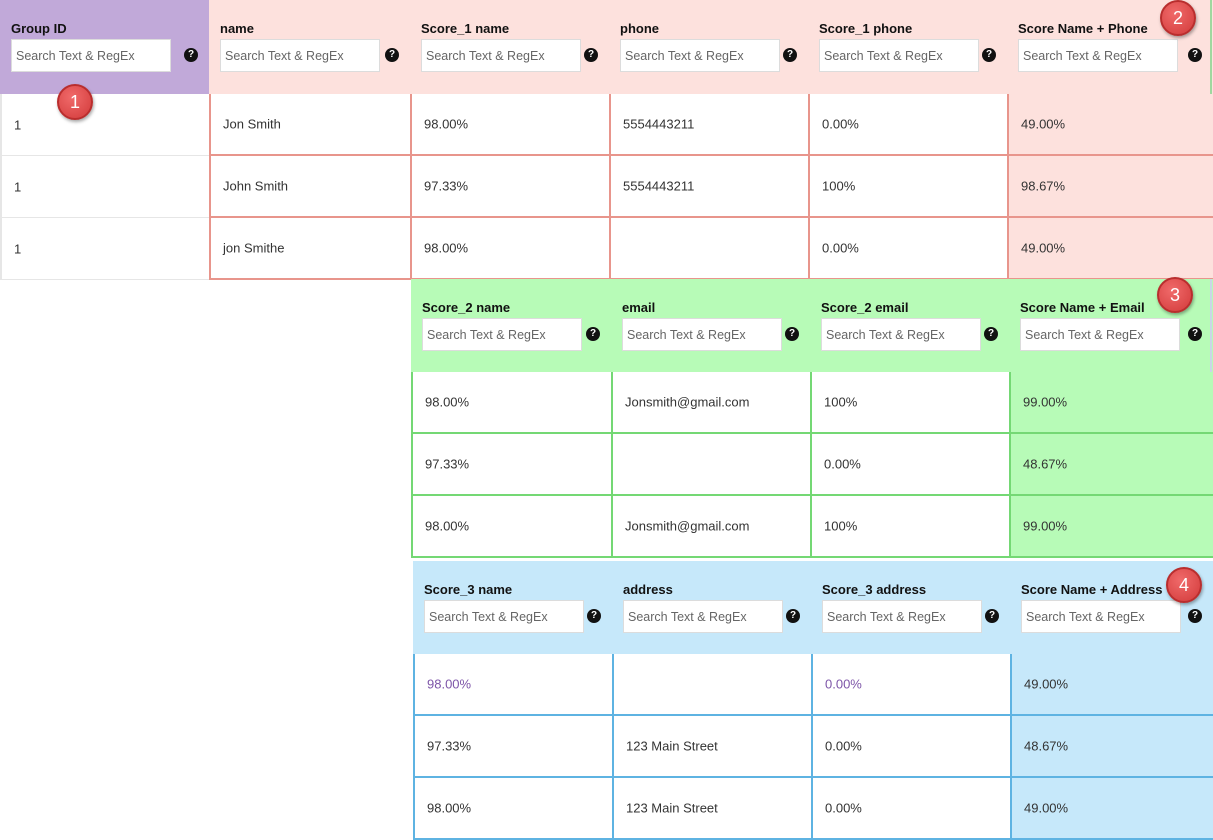  I want to click on column-header-label: Score_3 address, so click(874, 589).